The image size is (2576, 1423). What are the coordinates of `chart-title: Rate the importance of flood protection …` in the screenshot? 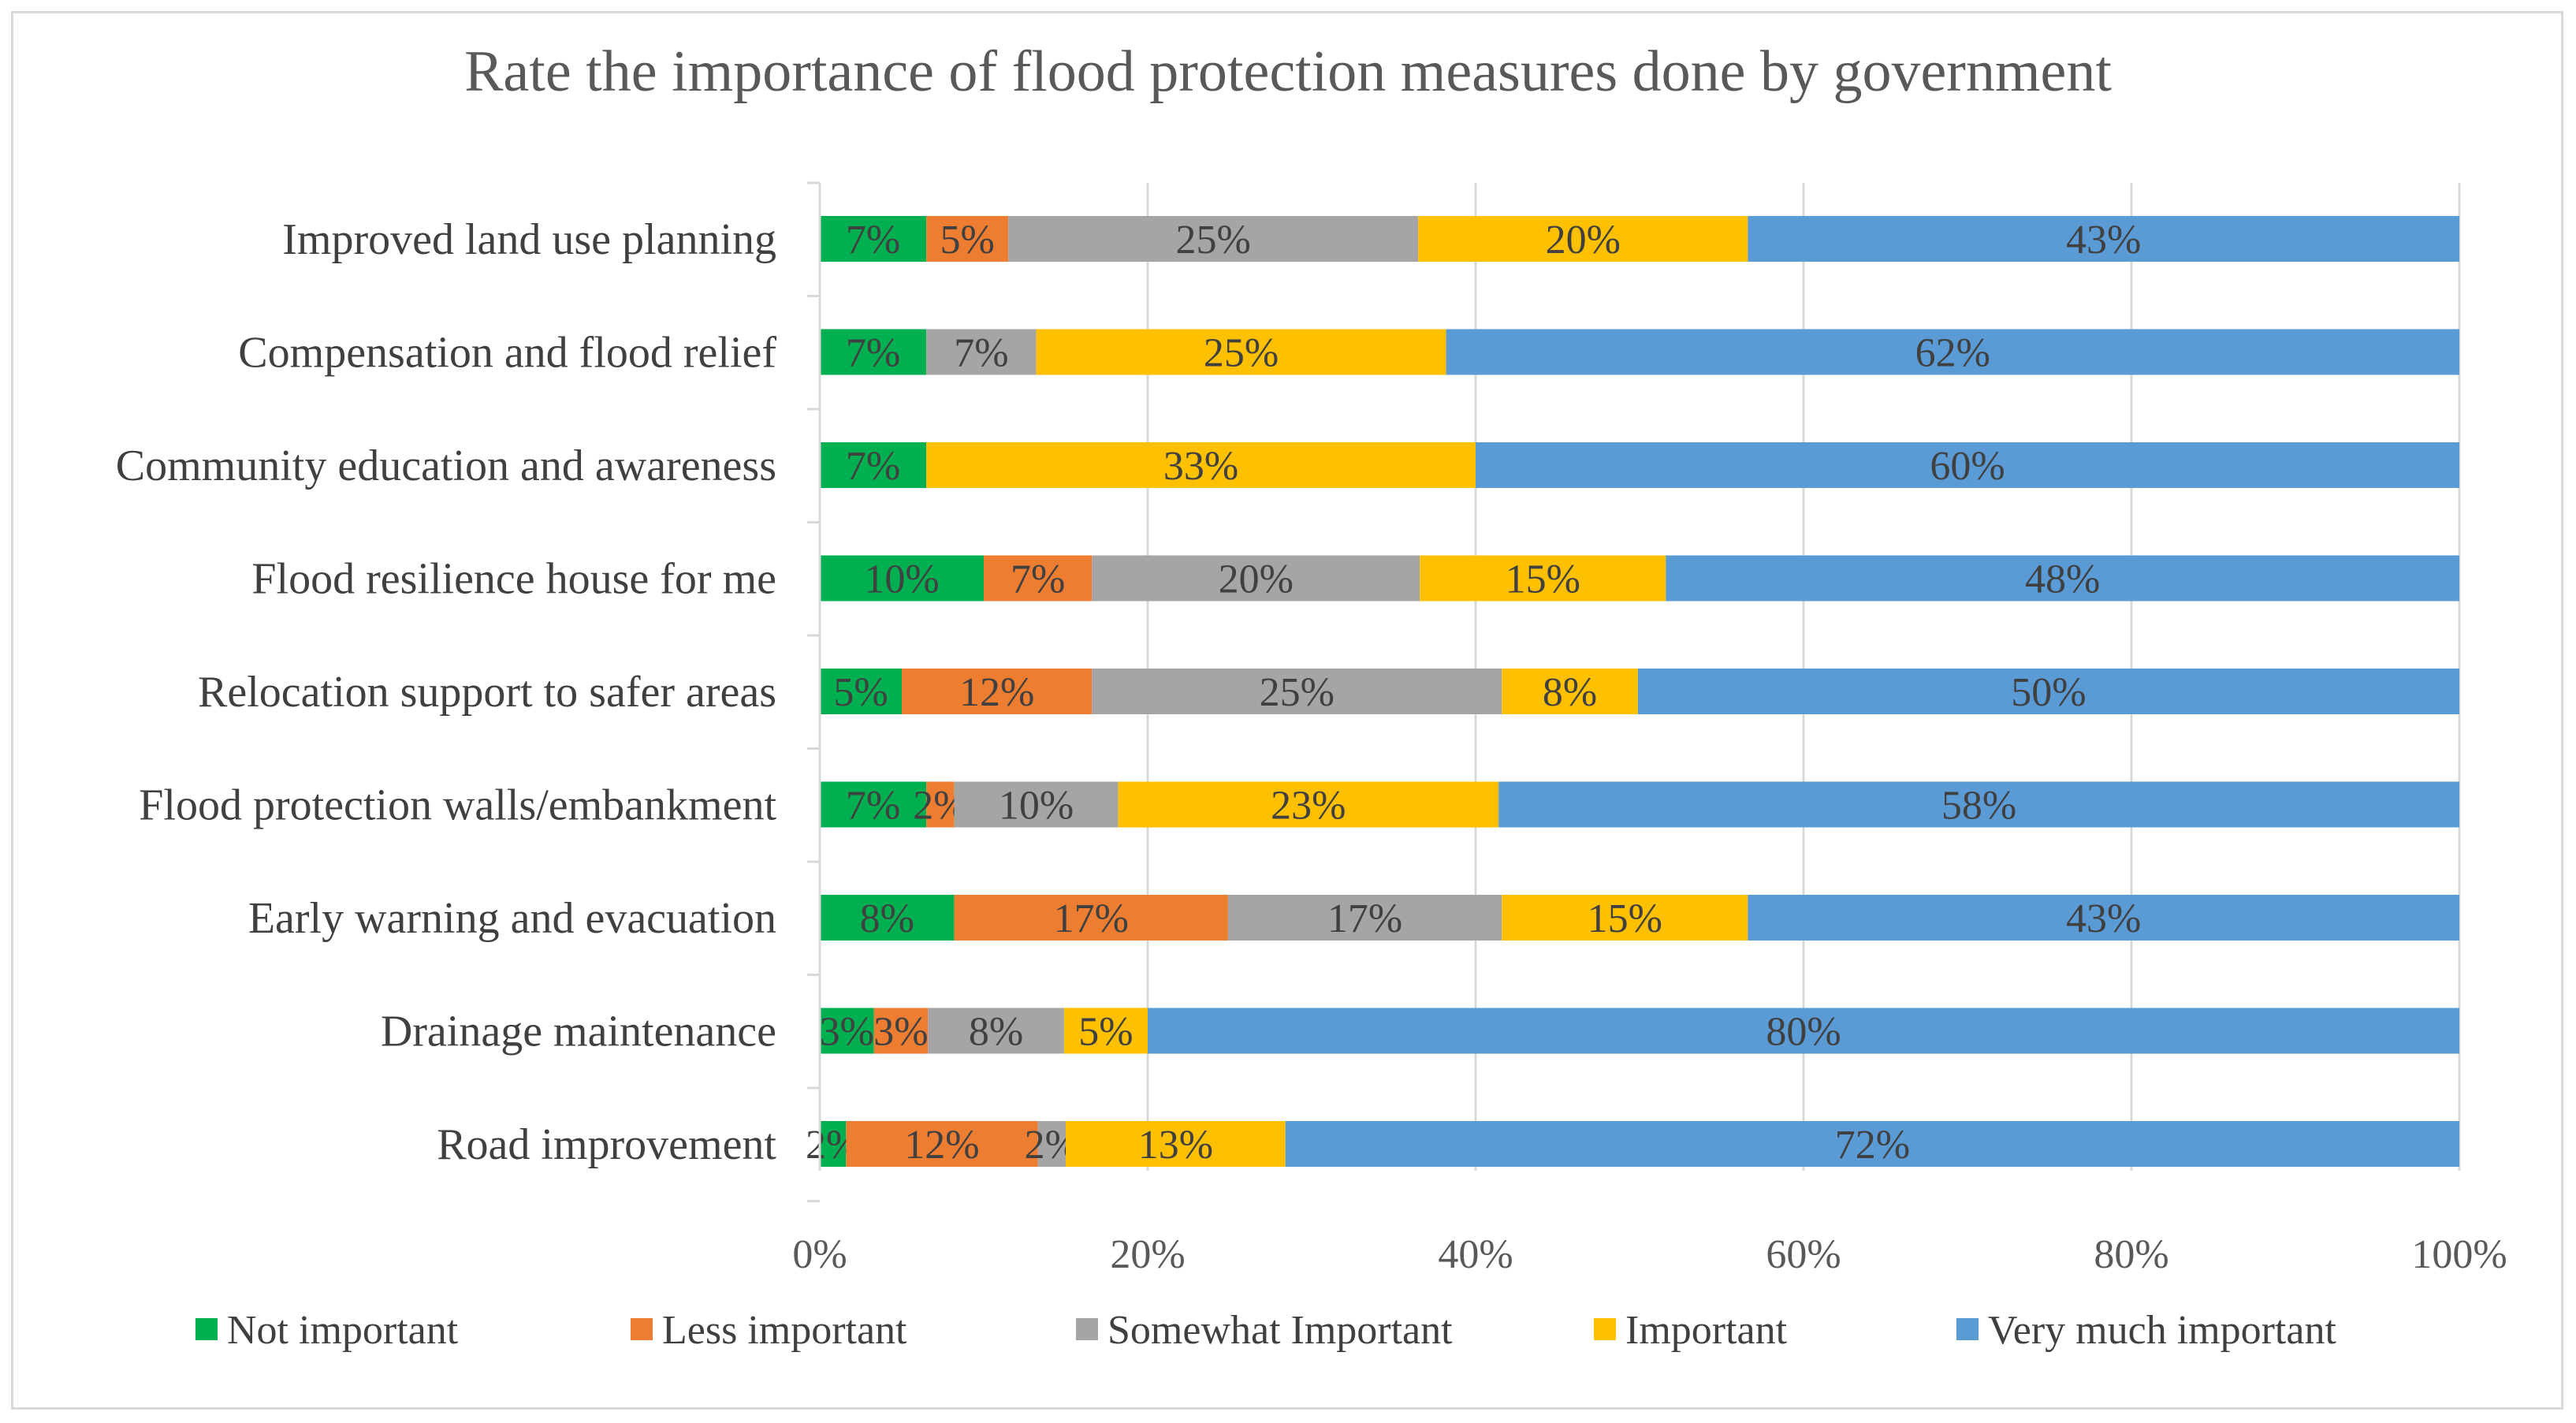 It's located at (1288, 71).